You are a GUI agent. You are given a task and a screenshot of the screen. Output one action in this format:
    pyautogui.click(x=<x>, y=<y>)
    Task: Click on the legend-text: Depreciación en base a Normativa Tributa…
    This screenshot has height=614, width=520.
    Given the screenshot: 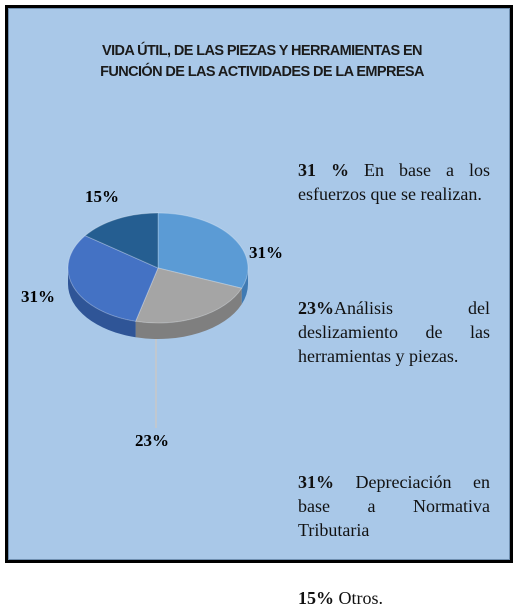 What is the action you would take?
    pyautogui.click(x=394, y=506)
    